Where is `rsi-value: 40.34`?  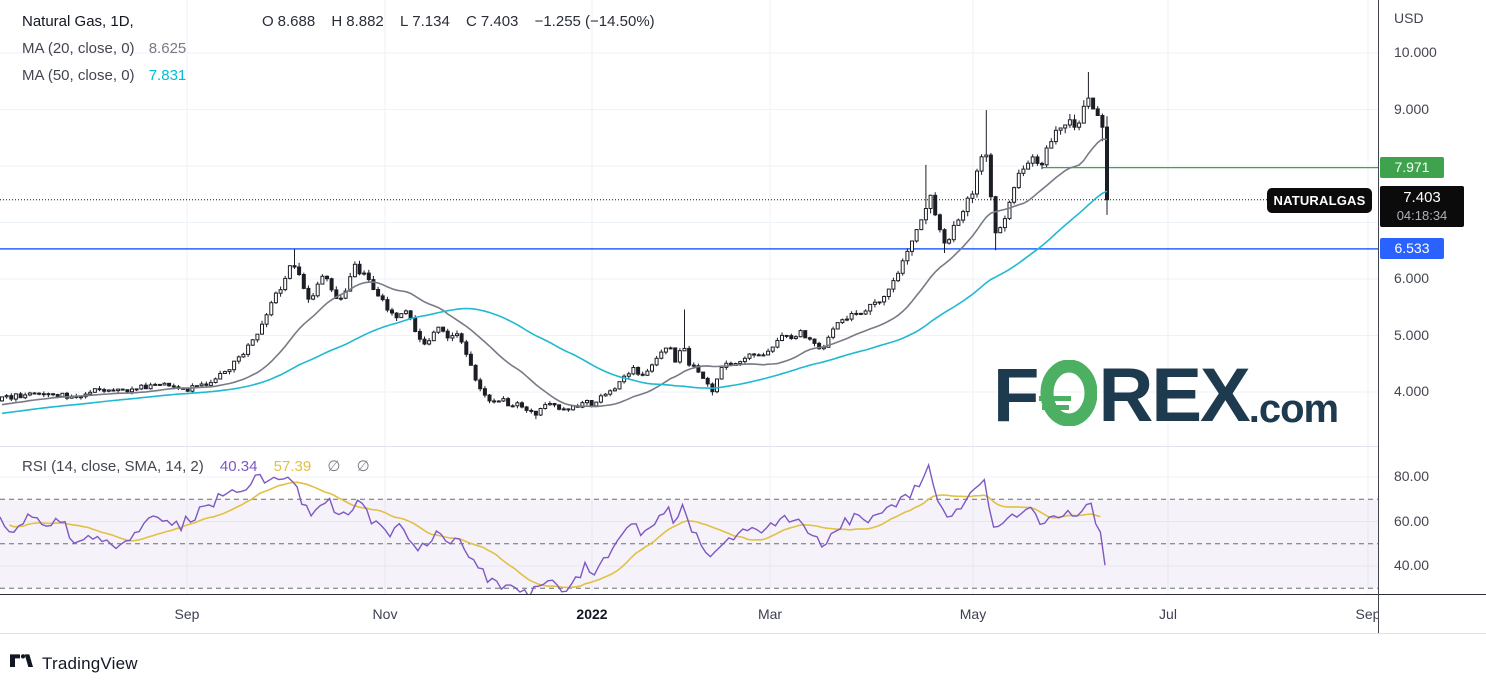 rsi-value: 40.34 is located at coordinates (238, 466).